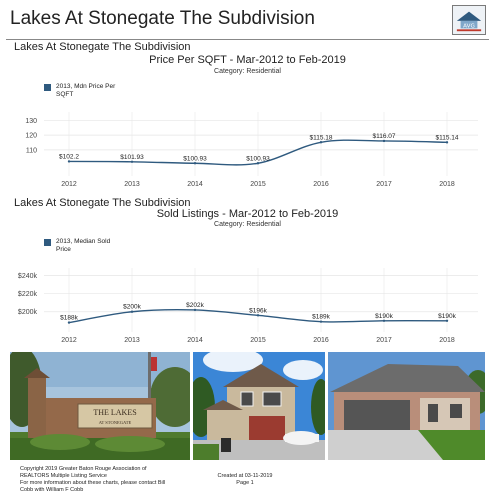 The height and width of the screenshot is (495, 495). What do you see at coordinates (132, 157) in the screenshot?
I see `data-label: $101.93` at bounding box center [132, 157].